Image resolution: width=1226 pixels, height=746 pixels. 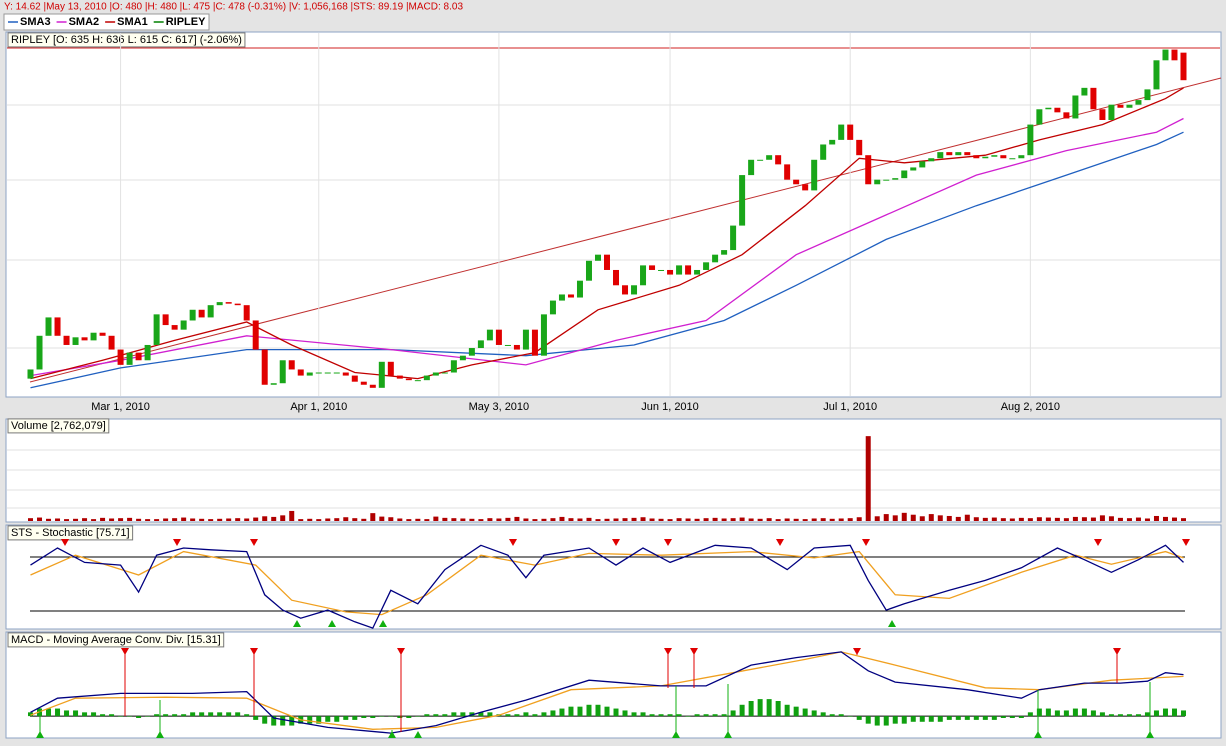 I want to click on x-tick-label: Jul 1, 2010, so click(x=850, y=407).